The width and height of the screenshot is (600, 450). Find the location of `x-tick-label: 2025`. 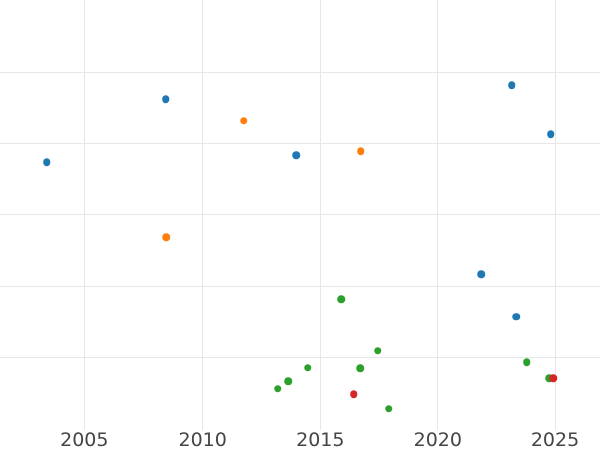

x-tick-label: 2025 is located at coordinates (555, 439).